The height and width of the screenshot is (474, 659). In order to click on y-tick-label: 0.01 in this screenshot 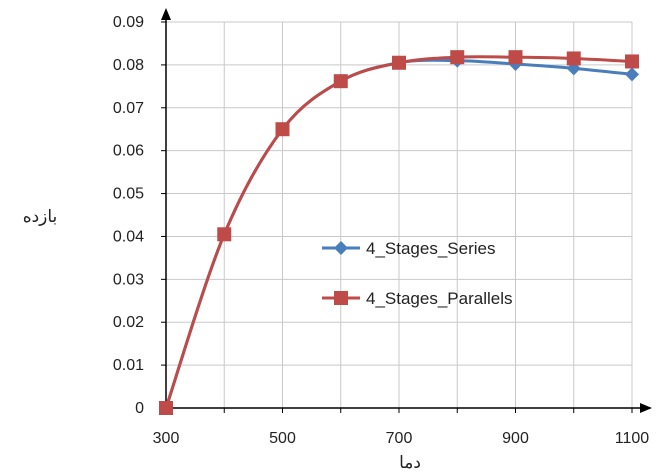, I will do `click(128, 365)`.